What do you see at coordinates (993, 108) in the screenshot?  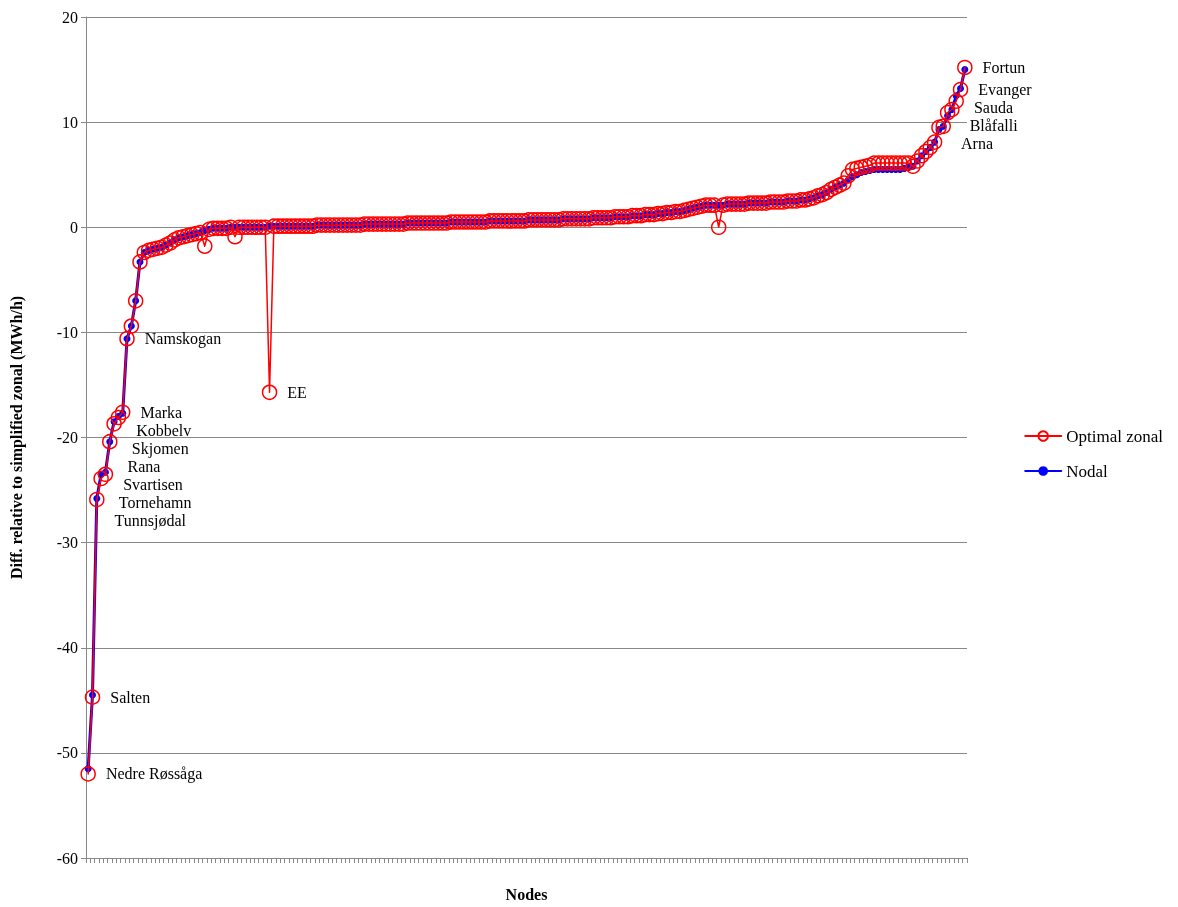 I see `data-label: Sauda` at bounding box center [993, 108].